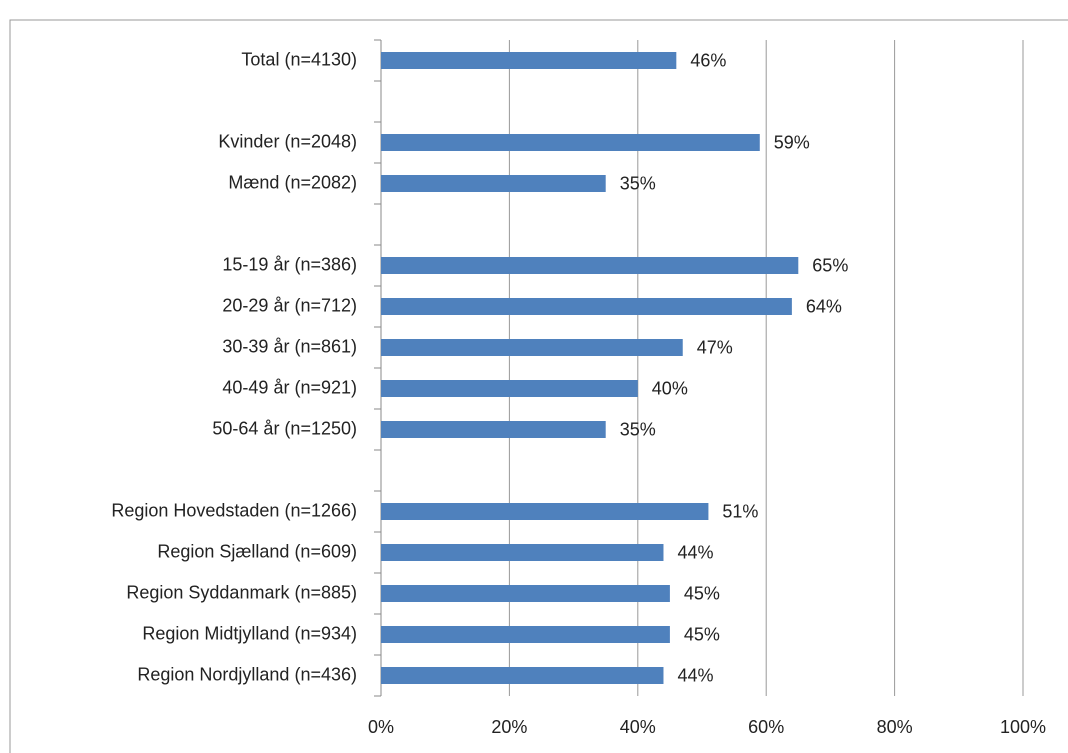 The height and width of the screenshot is (753, 1068). I want to click on y-tick-label: Region Hovedstaden (n=1266), so click(234, 510).